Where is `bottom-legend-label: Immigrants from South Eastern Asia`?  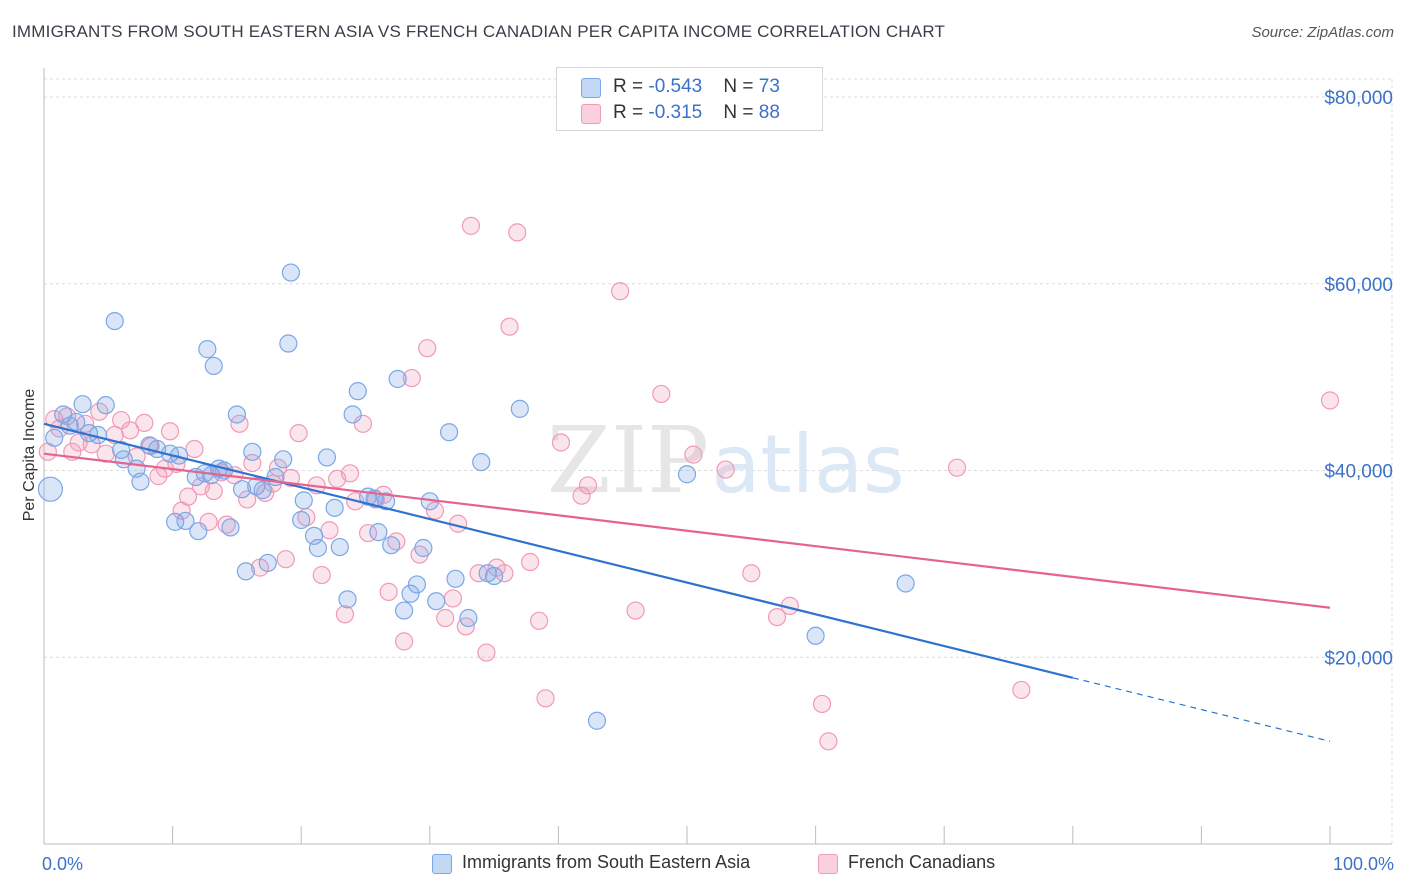
bottom-legend-label: Immigrants from South Eastern Asia is located at coordinates (606, 862).